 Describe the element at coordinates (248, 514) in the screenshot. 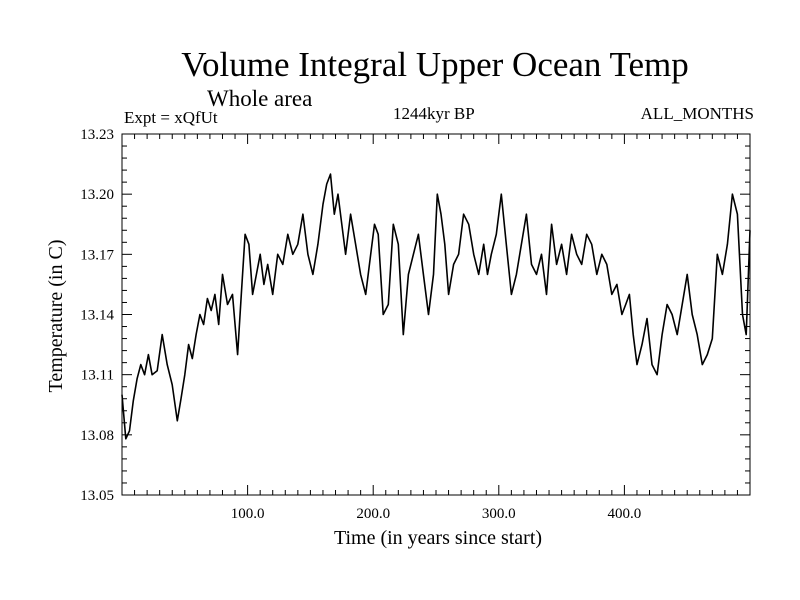

I see `x-tick-label: 100.0` at that location.